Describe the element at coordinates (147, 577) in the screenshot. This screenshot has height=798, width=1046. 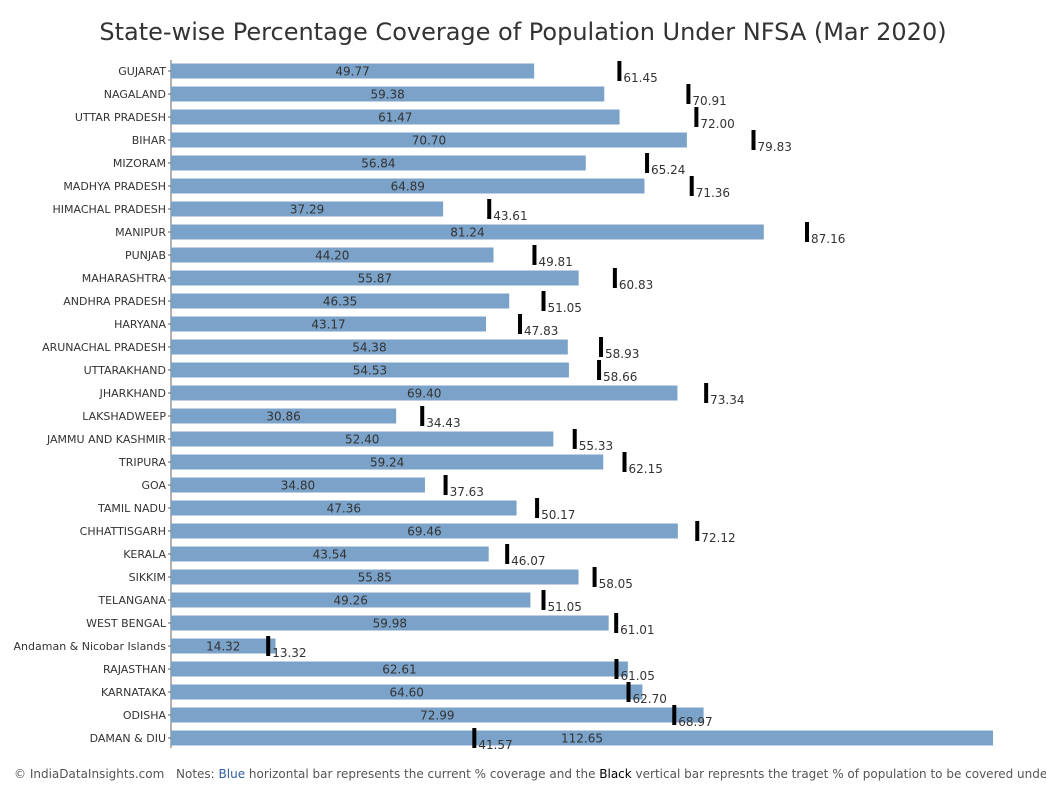
I see `category-label: SIKKIM` at that location.